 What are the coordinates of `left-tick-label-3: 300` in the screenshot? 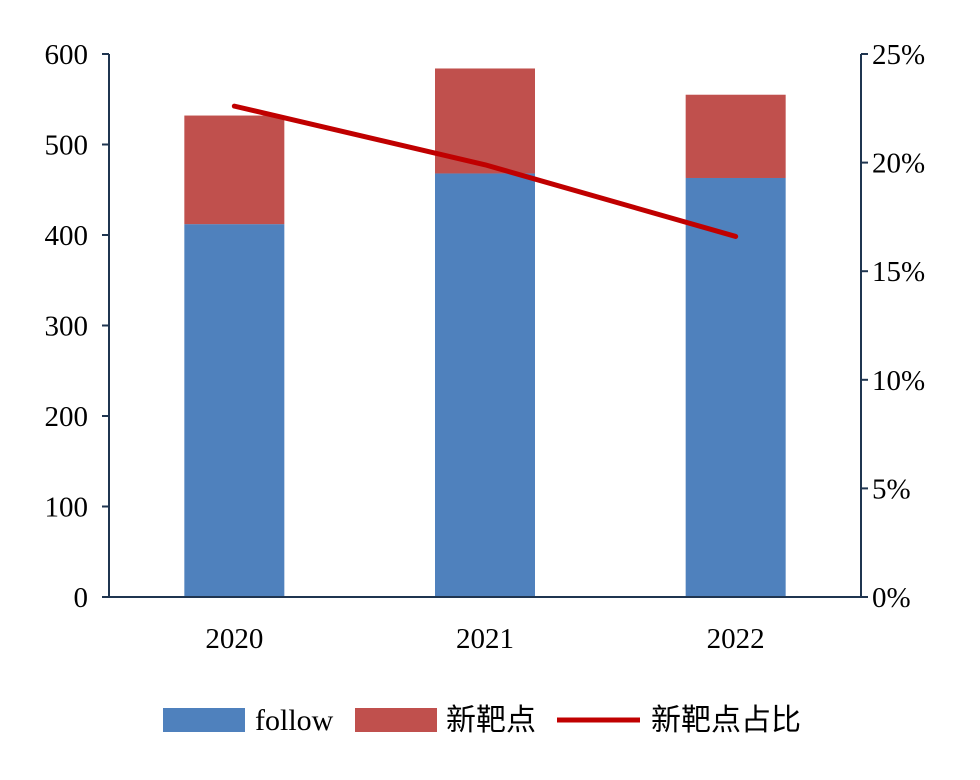 It's located at (67, 327).